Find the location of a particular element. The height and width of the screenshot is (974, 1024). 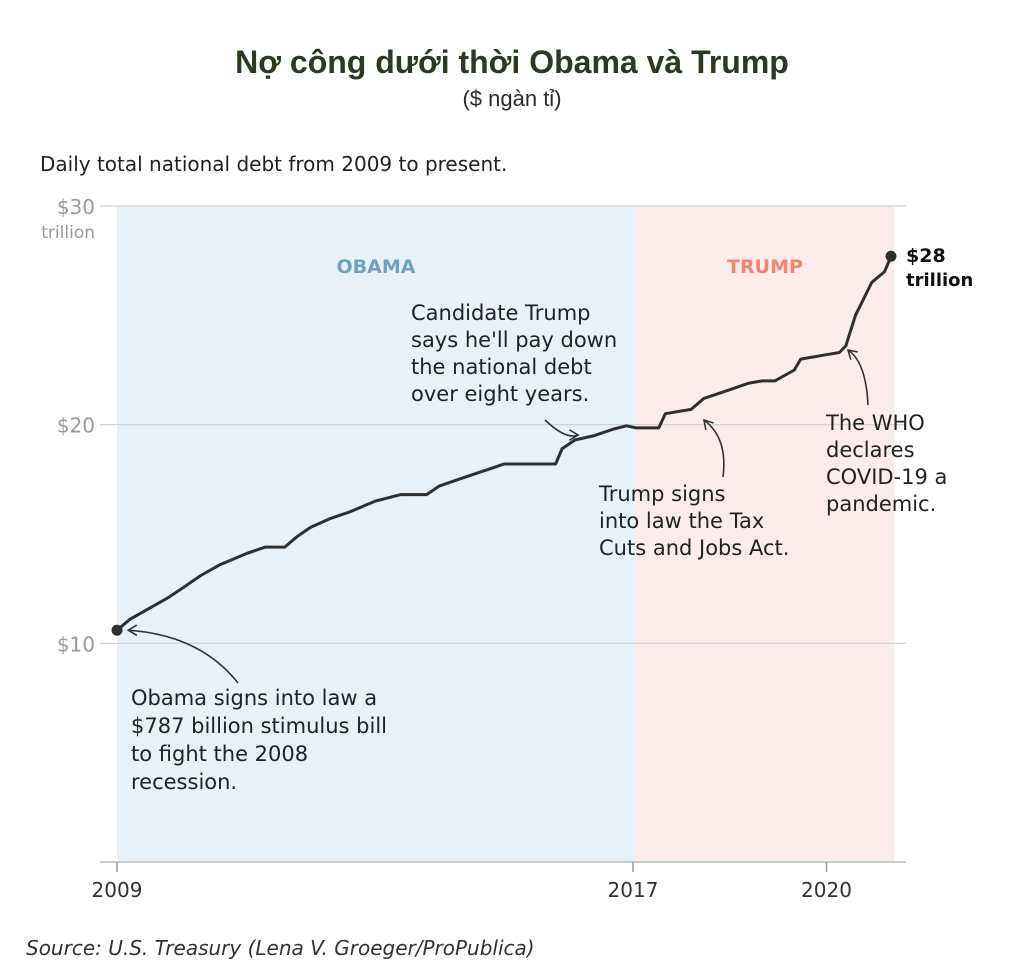

annotation-arrow-covid-head is located at coordinates (852, 354).